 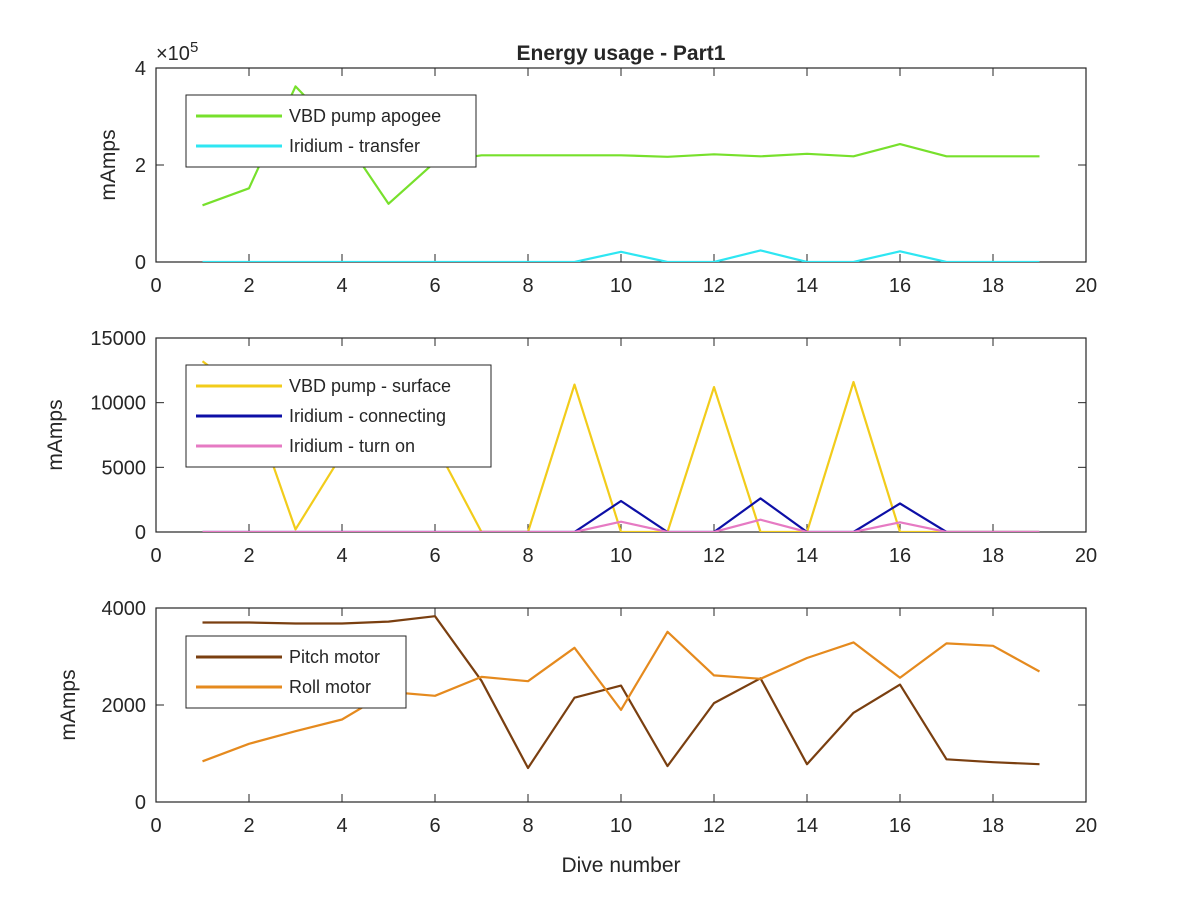 I want to click on legend-entry: Roll motor, so click(x=330, y=687).